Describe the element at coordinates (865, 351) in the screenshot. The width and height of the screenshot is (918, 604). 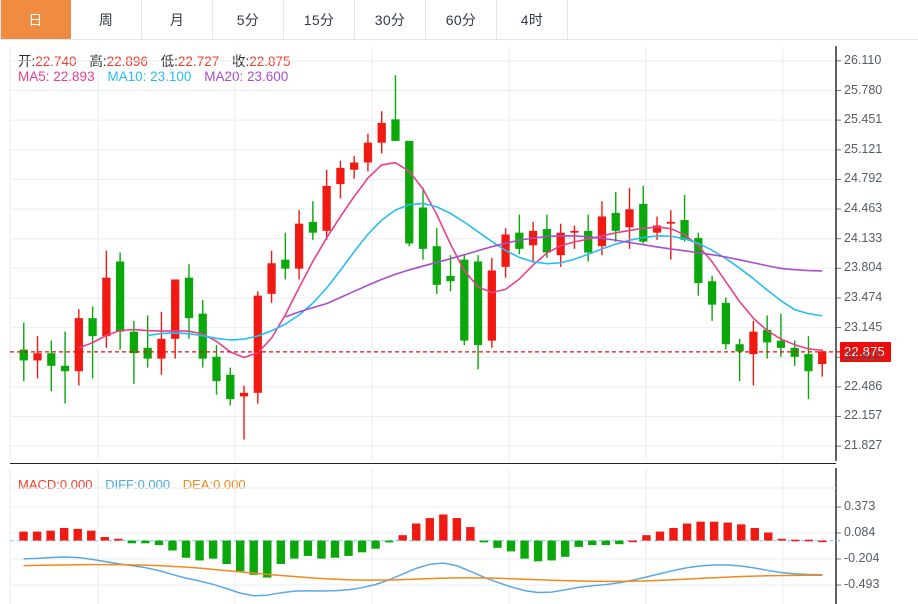
I see `last-price-tag: 22.875` at that location.